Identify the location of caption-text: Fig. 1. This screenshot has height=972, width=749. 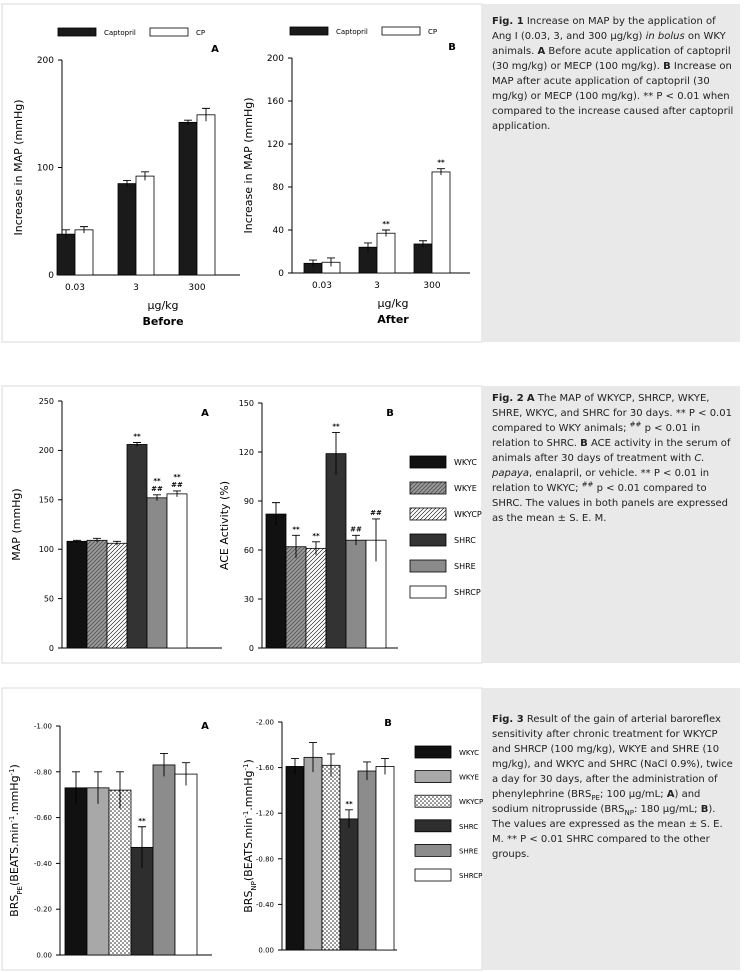
(508, 21).